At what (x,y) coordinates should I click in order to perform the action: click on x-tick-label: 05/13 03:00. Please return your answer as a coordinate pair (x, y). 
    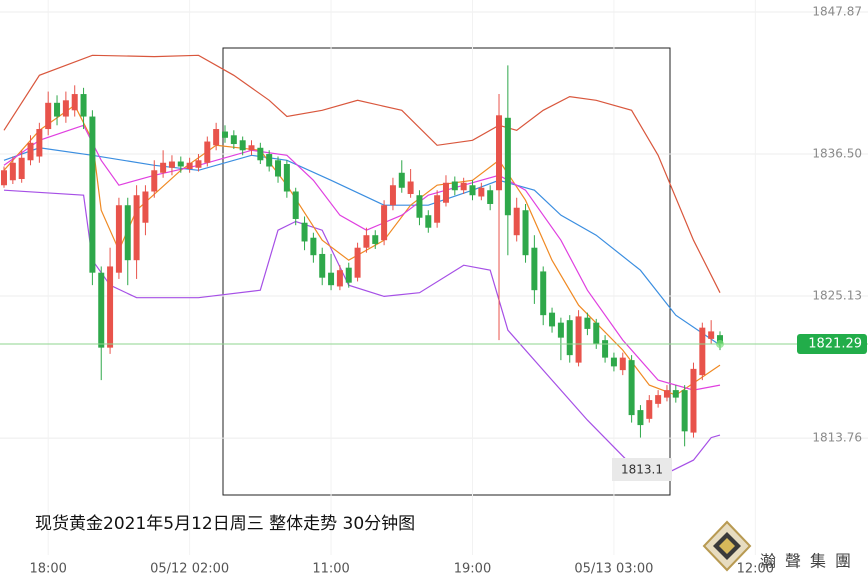
    Looking at the image, I should click on (613, 569).